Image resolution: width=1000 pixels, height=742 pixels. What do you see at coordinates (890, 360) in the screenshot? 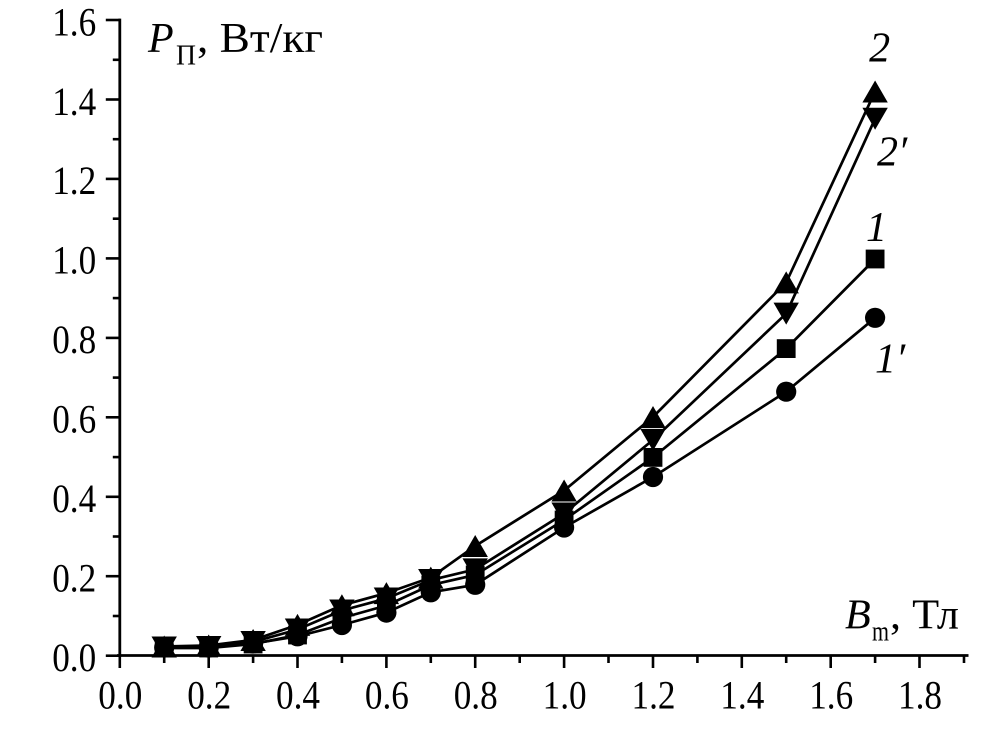
I see `svg-text: 1′` at bounding box center [890, 360].